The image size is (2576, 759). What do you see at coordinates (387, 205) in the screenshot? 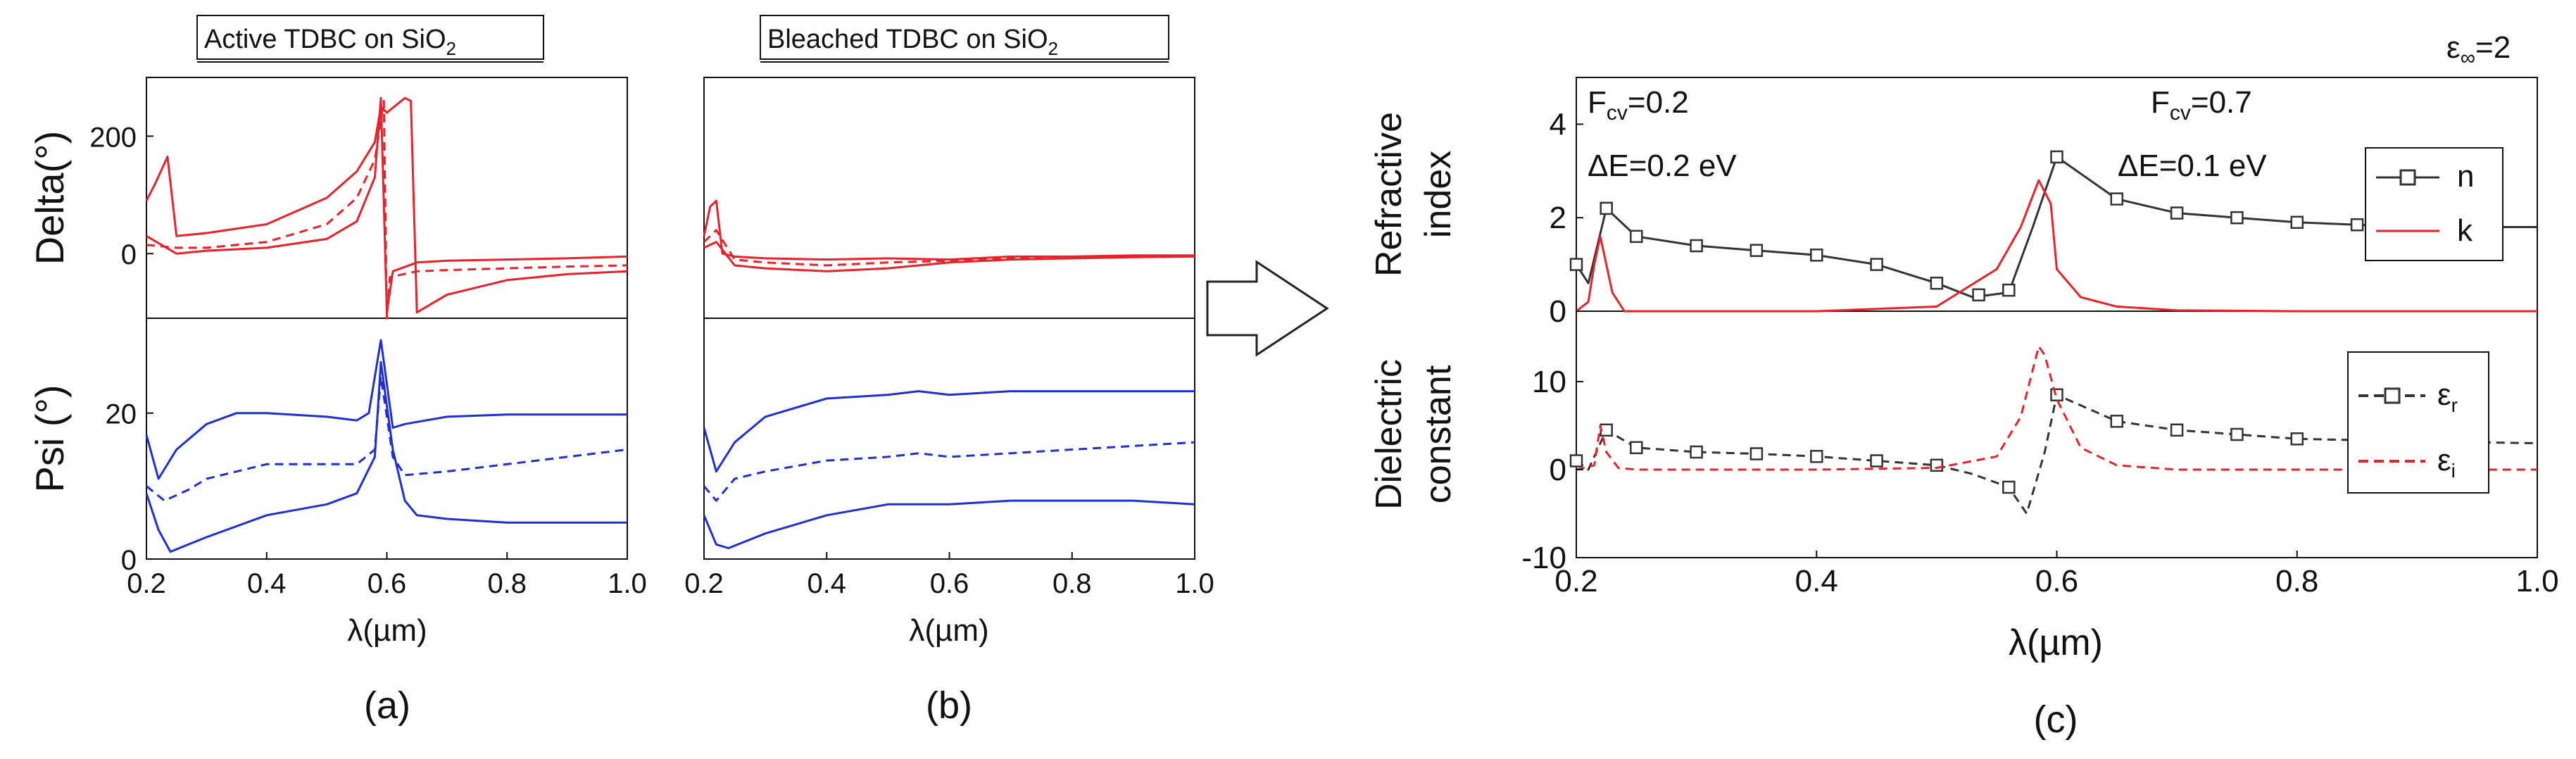
I see `panel-a-delta-delta-lower-line` at bounding box center [387, 205].